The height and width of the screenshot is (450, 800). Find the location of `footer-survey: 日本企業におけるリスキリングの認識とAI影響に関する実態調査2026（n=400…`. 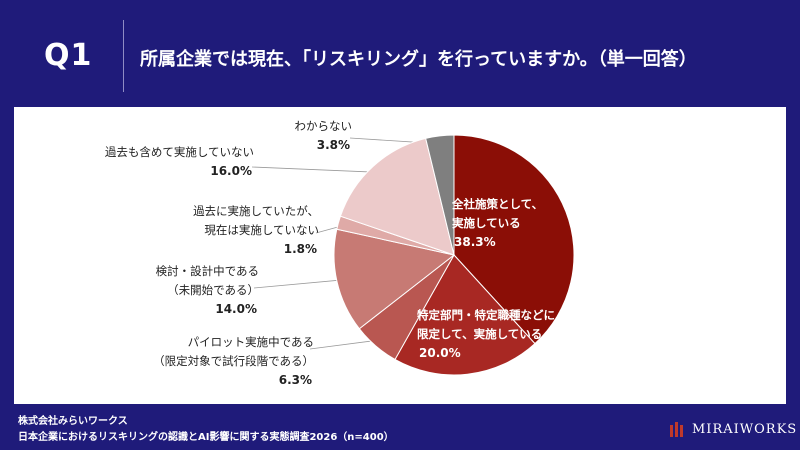

footer-survey: 日本企業におけるリスキリングの認識とAI影響に関する実態調査2026（n=400… is located at coordinates (206, 437).